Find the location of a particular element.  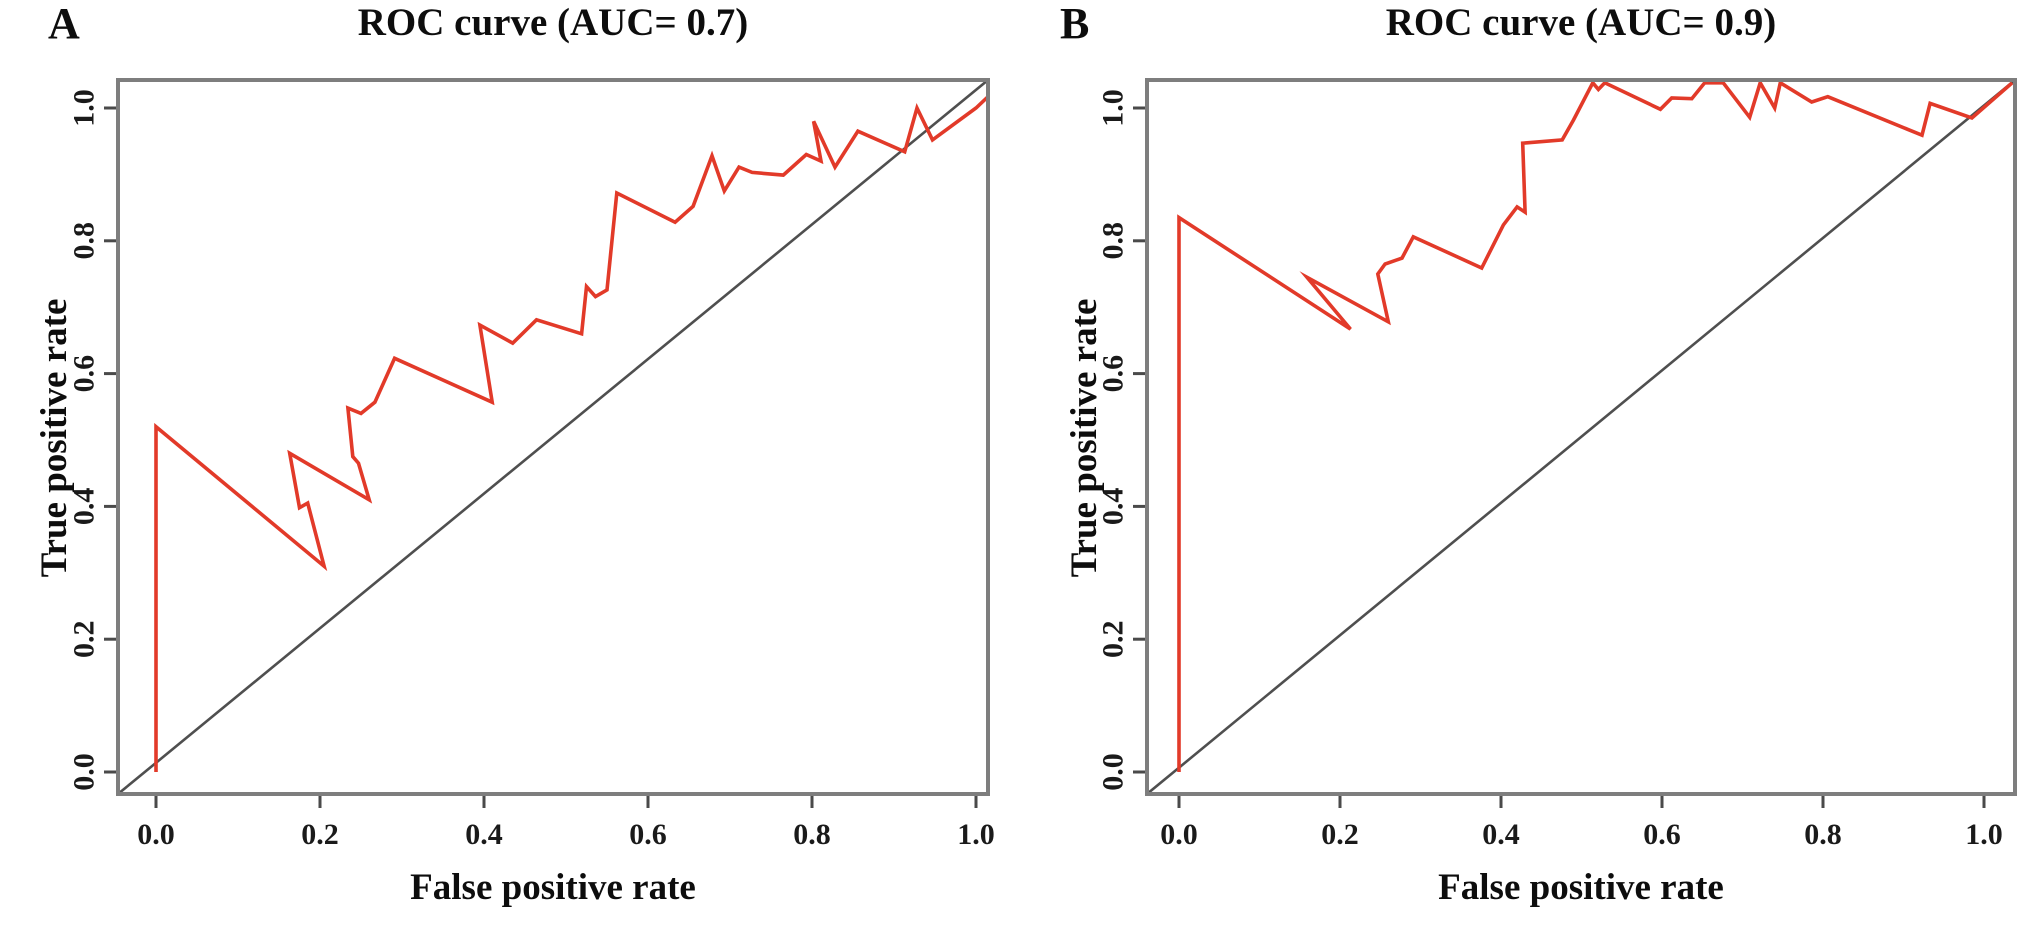

panel-b-xlabel: False positive rate is located at coordinates (1581, 887).